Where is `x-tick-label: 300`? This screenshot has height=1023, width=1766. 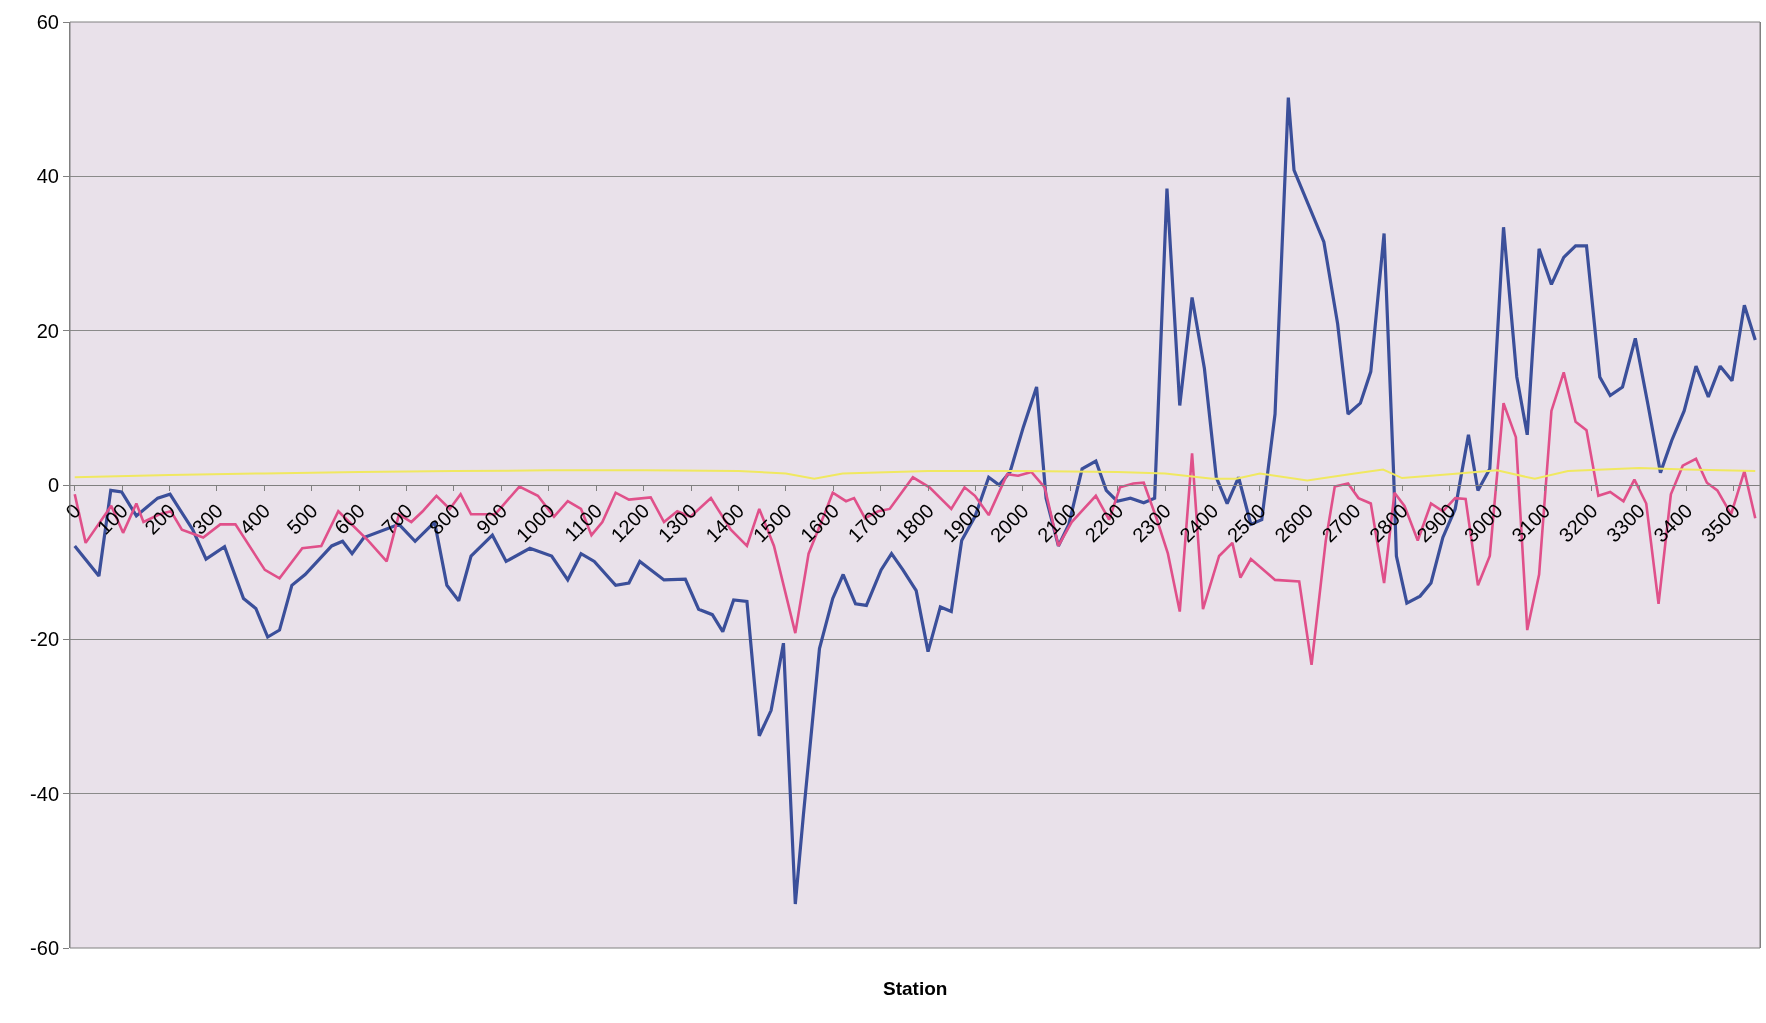 x-tick-label: 300 is located at coordinates (207, 519).